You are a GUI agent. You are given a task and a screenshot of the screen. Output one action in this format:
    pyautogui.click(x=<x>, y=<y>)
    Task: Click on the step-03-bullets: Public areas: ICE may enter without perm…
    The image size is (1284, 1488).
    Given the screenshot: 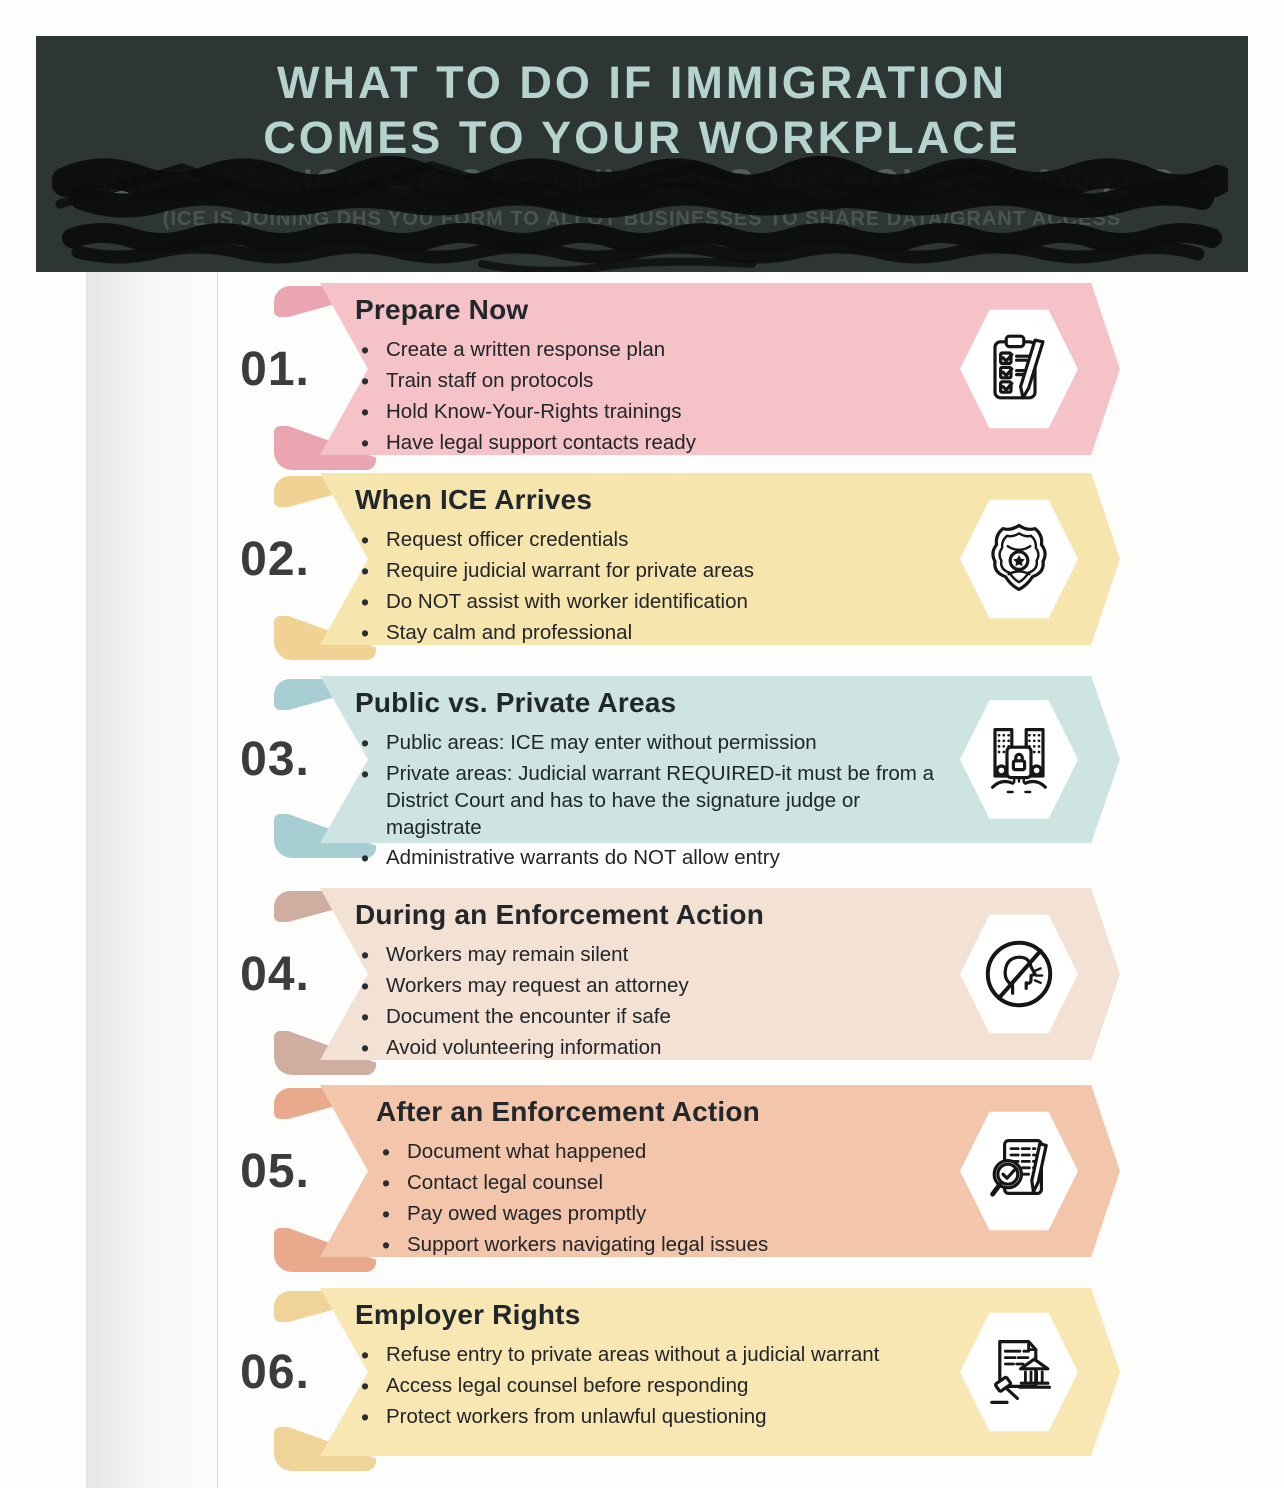 What is the action you would take?
    pyautogui.click(x=651, y=800)
    